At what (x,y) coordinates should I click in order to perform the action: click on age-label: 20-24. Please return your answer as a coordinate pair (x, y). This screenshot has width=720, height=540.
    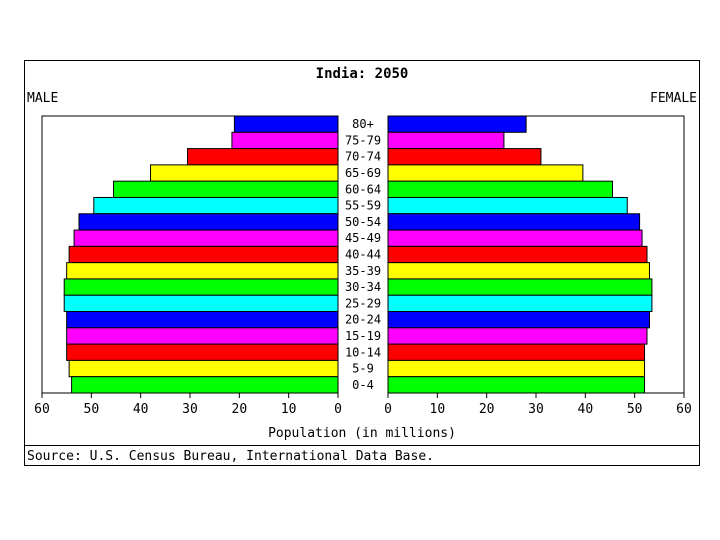
    Looking at the image, I should click on (363, 320).